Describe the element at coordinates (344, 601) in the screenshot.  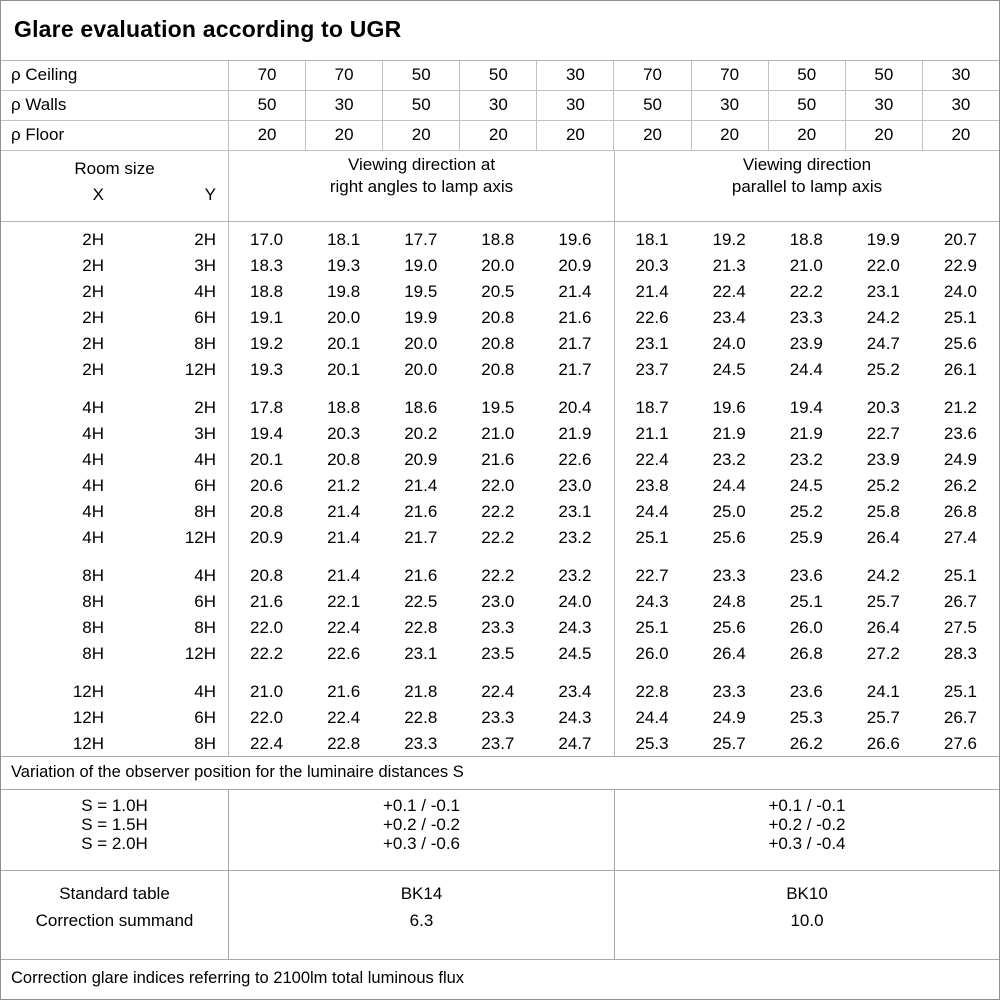
I see `ugr-value: 22.1` at that location.